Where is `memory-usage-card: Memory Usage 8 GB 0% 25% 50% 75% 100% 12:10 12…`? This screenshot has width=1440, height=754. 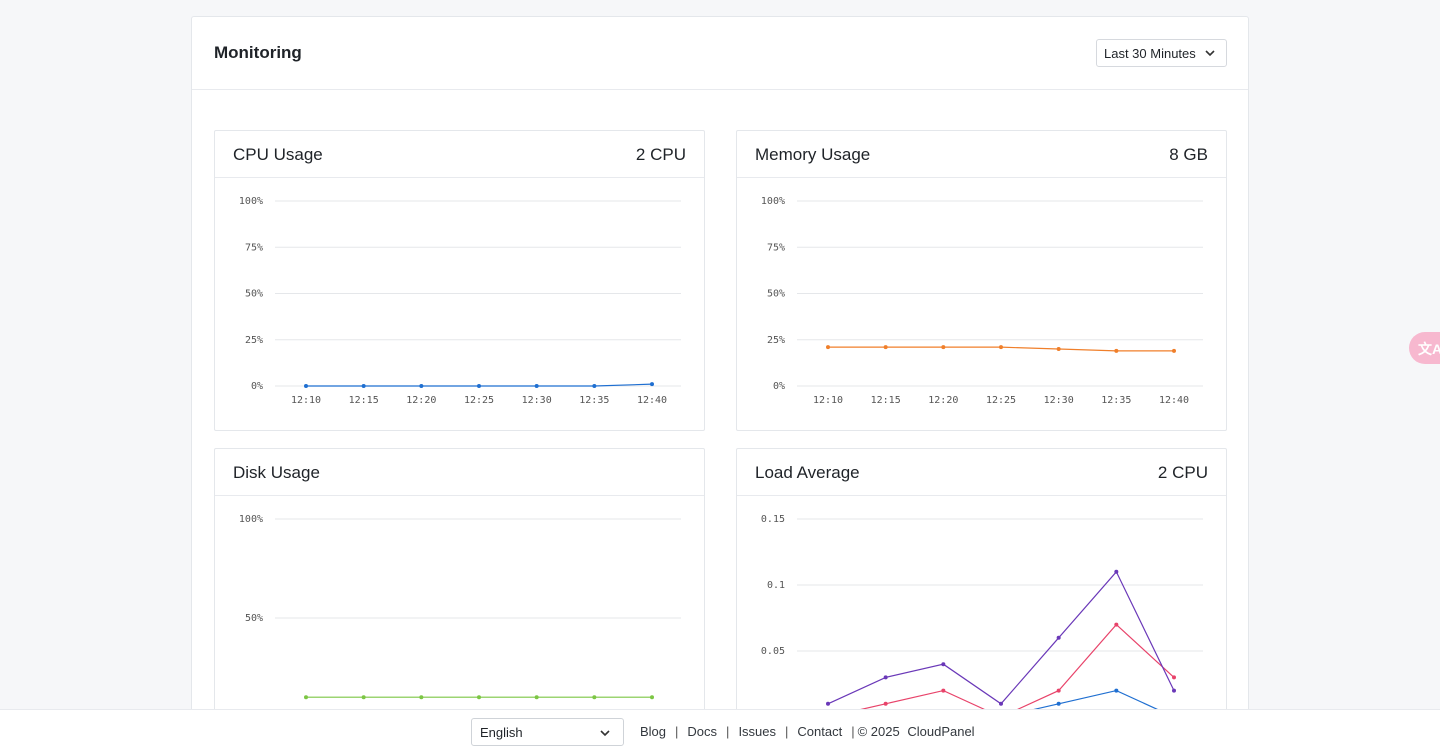
memory-usage-card: Memory Usage 8 GB 0% 25% 50% 75% 100% 12:10 12… is located at coordinates (981, 280).